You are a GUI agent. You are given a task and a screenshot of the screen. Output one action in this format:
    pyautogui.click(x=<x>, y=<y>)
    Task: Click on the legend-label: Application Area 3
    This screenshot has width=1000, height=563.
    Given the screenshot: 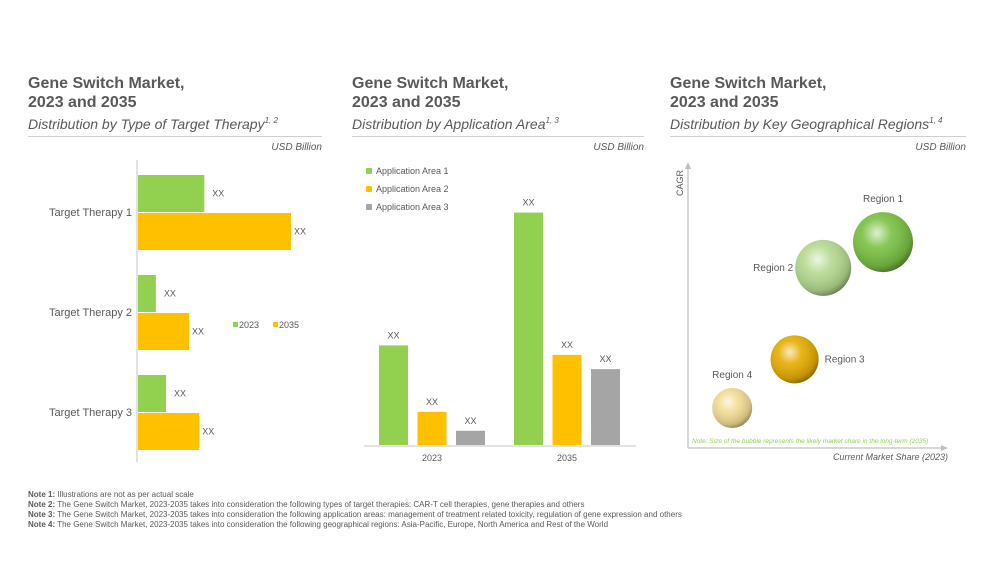 What is the action you would take?
    pyautogui.click(x=412, y=207)
    